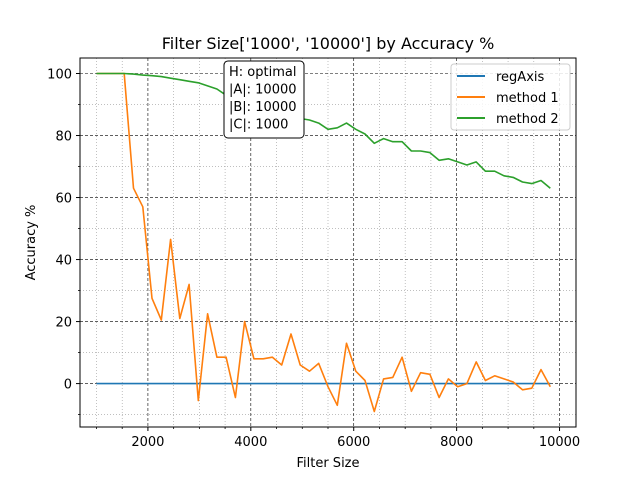 This screenshot has width=640, height=480. I want to click on x-tick-label: 8000, so click(456, 442).